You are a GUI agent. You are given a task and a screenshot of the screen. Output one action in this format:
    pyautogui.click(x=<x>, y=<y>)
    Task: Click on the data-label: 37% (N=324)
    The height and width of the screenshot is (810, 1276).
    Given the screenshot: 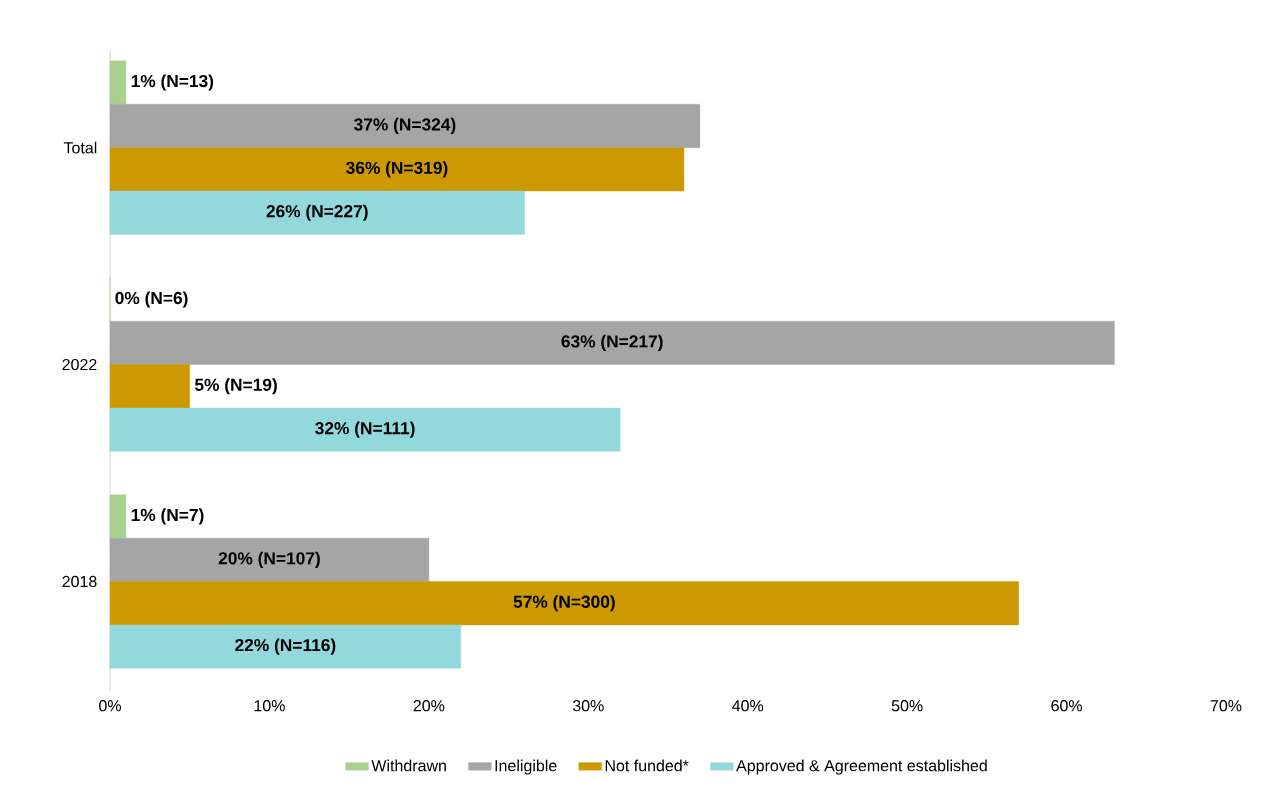 What is the action you would take?
    pyautogui.click(x=405, y=126)
    